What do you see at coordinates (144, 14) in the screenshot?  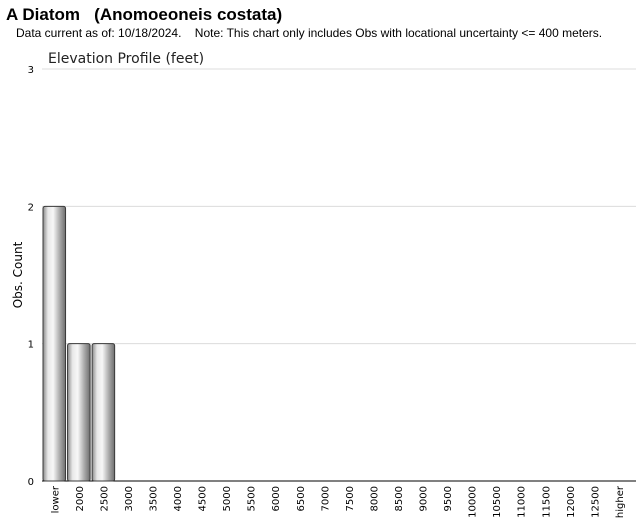 I see `page-title: A Diatom (Anomoeoneis costata)` at bounding box center [144, 14].